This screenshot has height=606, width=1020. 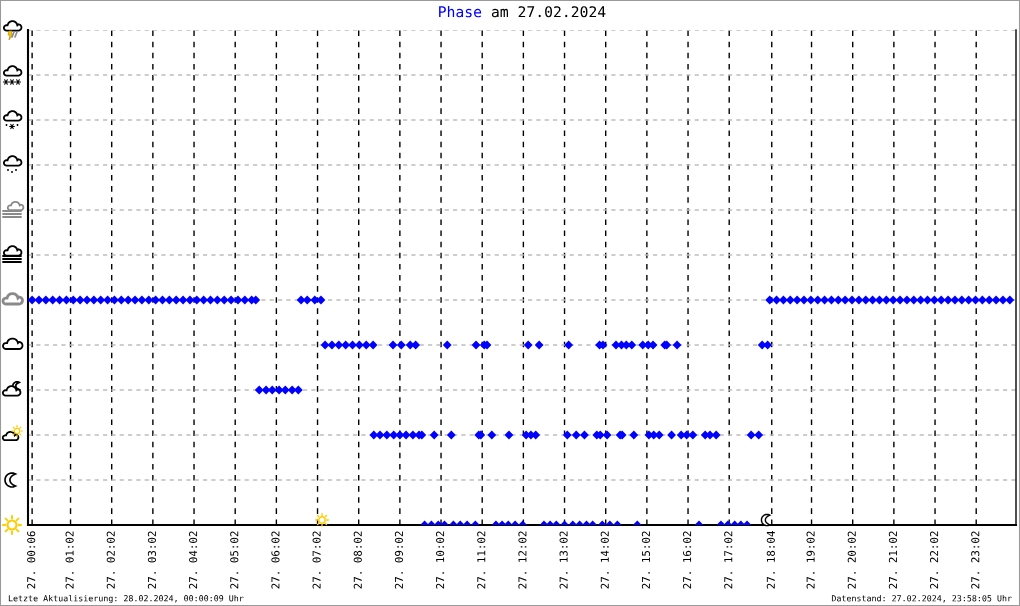 What do you see at coordinates (893, 560) in the screenshot?
I see `x-tick-label: 27. 21:02` at bounding box center [893, 560].